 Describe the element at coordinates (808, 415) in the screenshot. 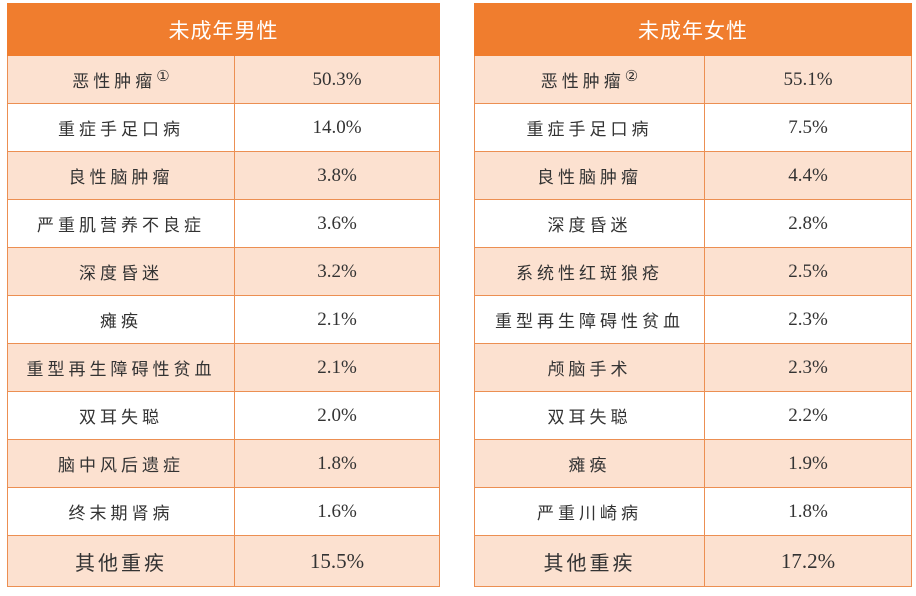

I see `percentage-cell: 2.2%` at that location.